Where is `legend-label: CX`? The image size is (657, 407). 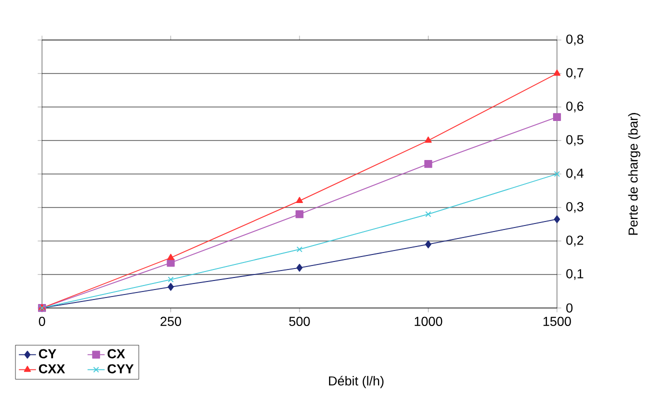 legend-label: CX is located at coordinates (117, 353).